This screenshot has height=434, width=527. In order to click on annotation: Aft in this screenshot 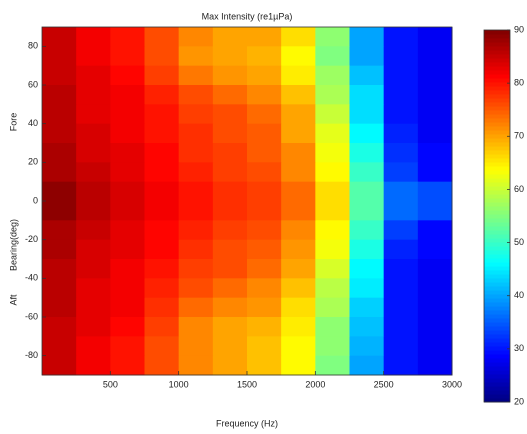, I will do `click(13, 300)`.